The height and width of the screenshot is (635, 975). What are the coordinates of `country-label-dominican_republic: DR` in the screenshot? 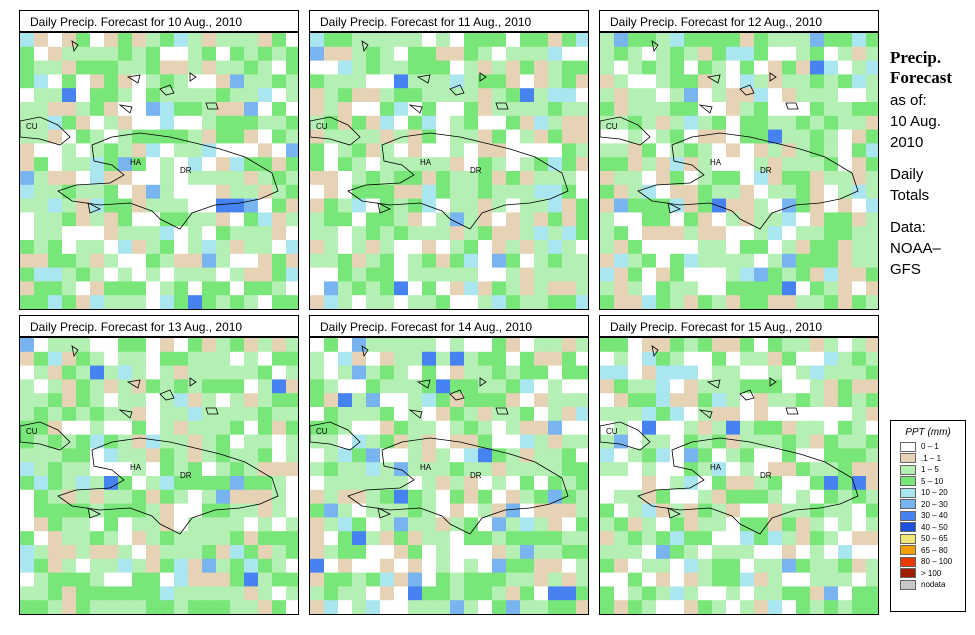 It's located at (476, 170).